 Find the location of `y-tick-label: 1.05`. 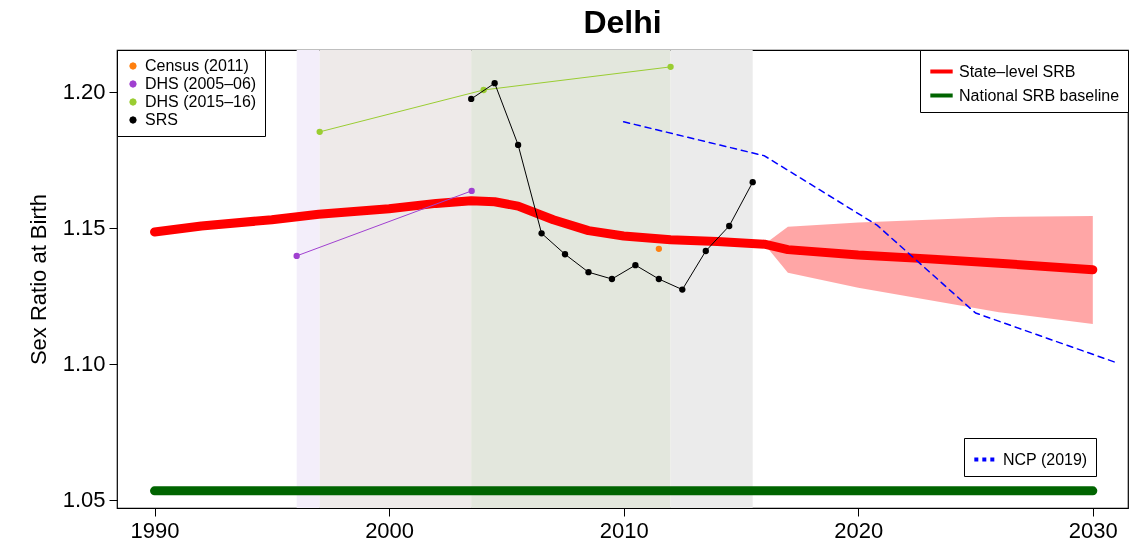

y-tick-label: 1.05 is located at coordinates (84, 500).